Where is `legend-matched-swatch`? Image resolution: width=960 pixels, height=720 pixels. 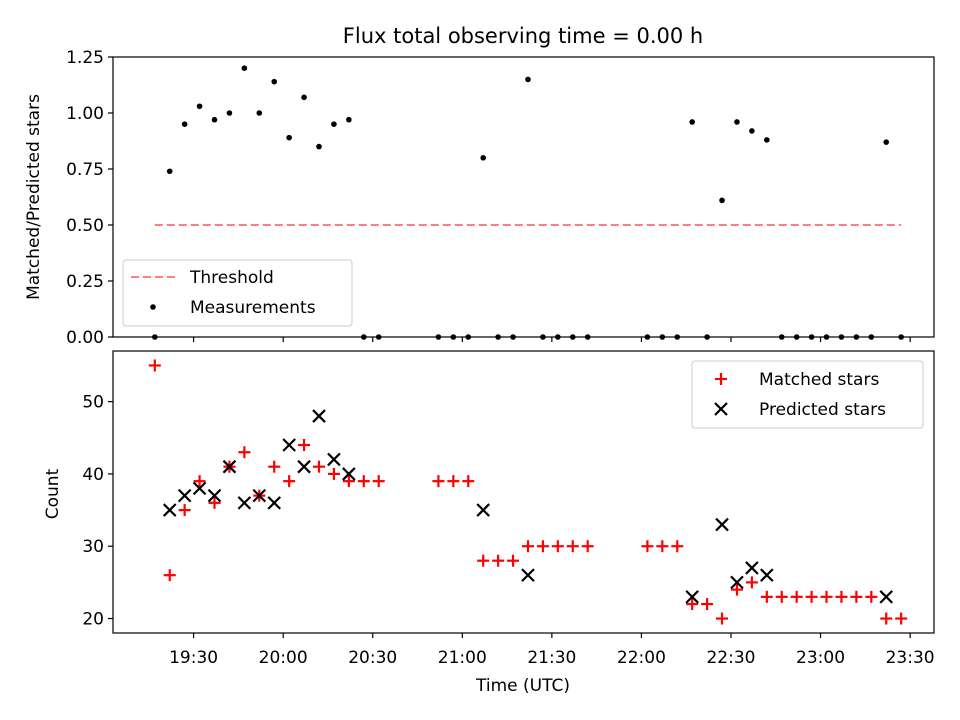 legend-matched-swatch is located at coordinates (721, 379).